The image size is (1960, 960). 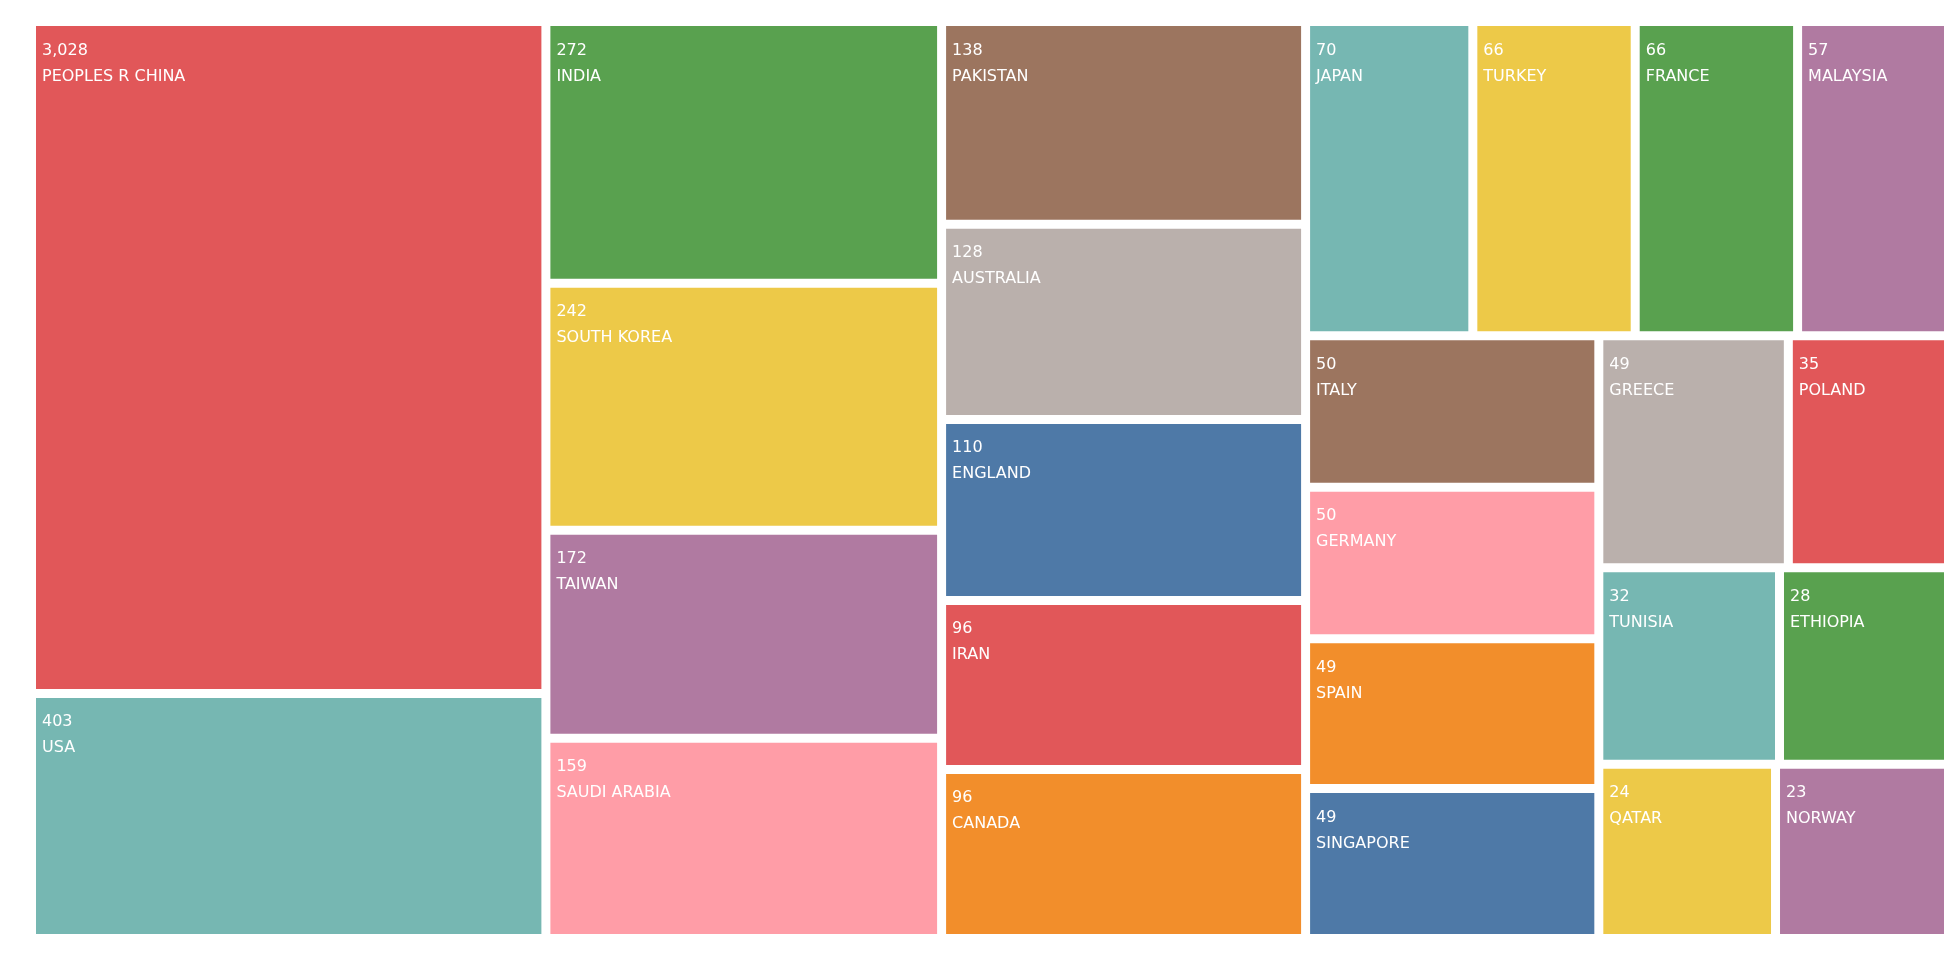 I want to click on category-label: PEOPLES R CHINA, so click(x=114, y=75).